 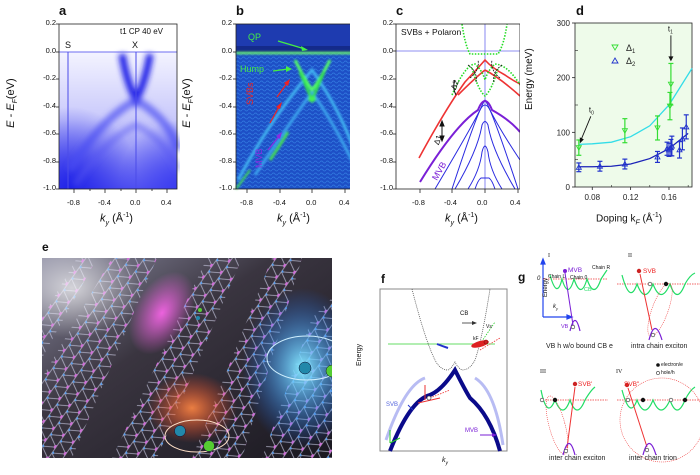 I want to click on panel-b-label: b, so click(x=240, y=10).